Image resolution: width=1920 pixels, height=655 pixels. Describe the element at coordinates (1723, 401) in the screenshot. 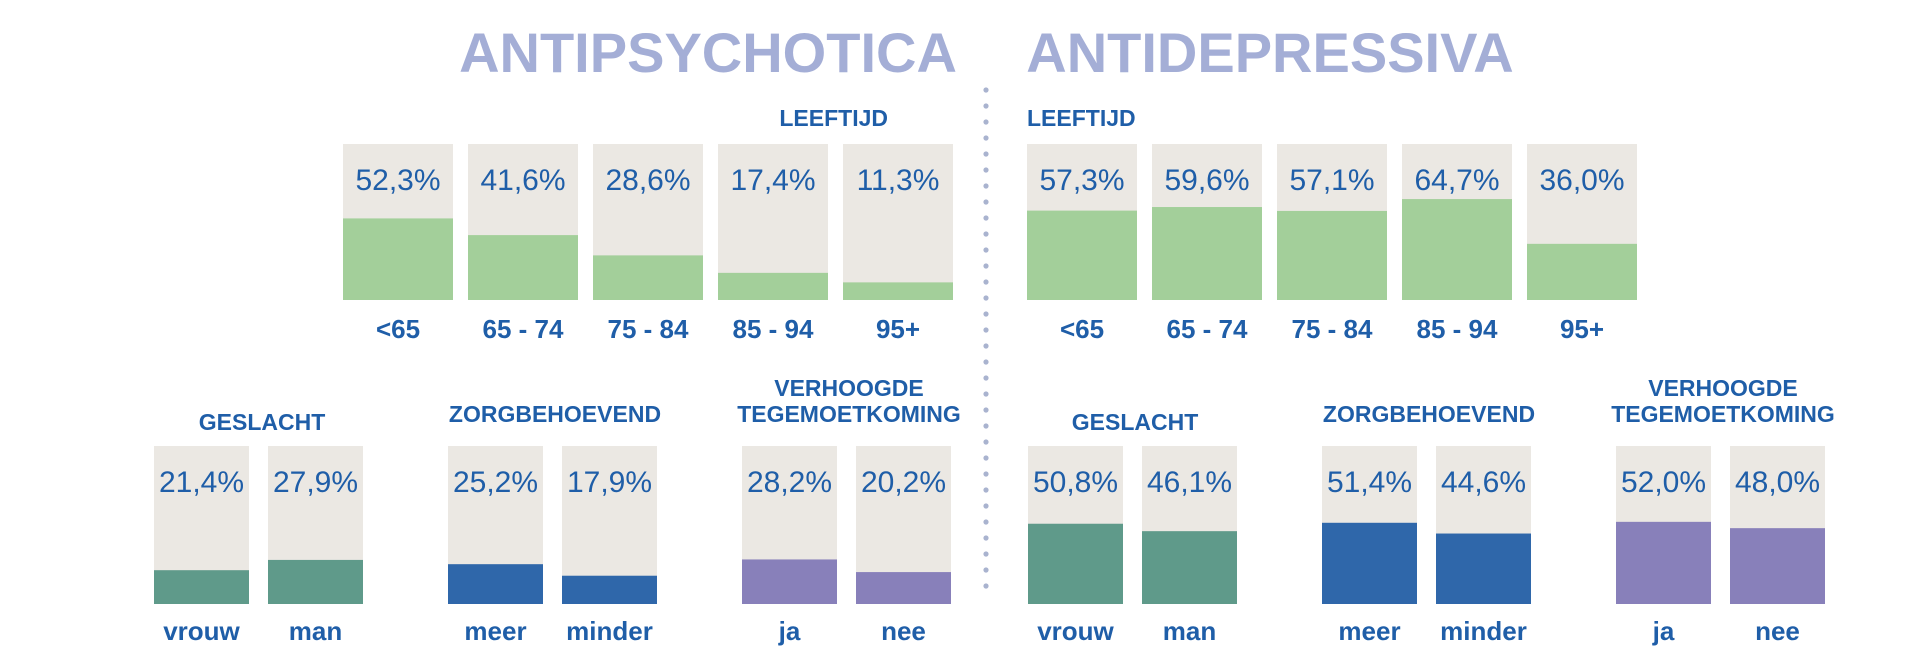

I see `group-heading: VERHOOGDE TEGEMOETKOMING` at that location.